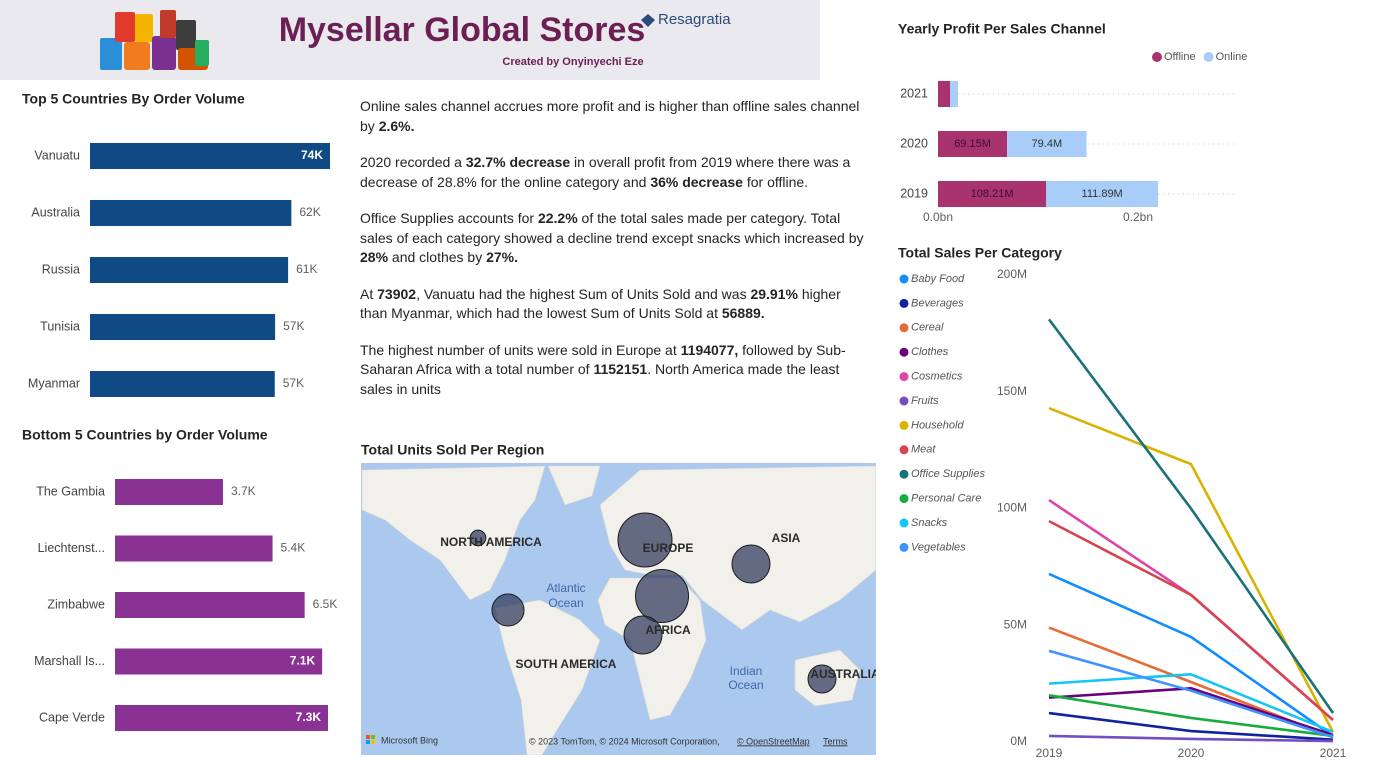 The image size is (1378, 774). I want to click on data-label: 57K, so click(293, 326).